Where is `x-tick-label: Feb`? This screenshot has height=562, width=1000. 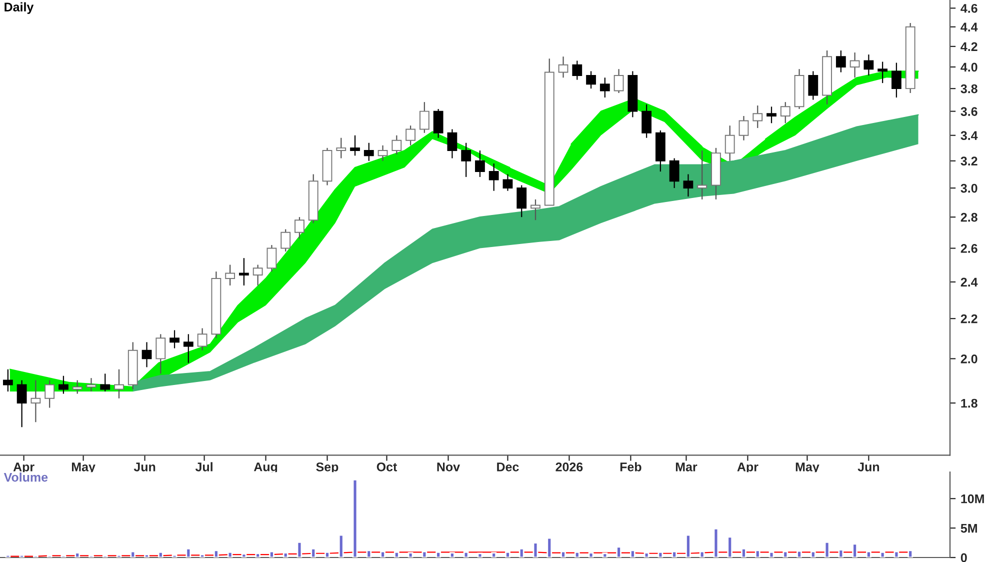
x-tick-label: Feb is located at coordinates (631, 467).